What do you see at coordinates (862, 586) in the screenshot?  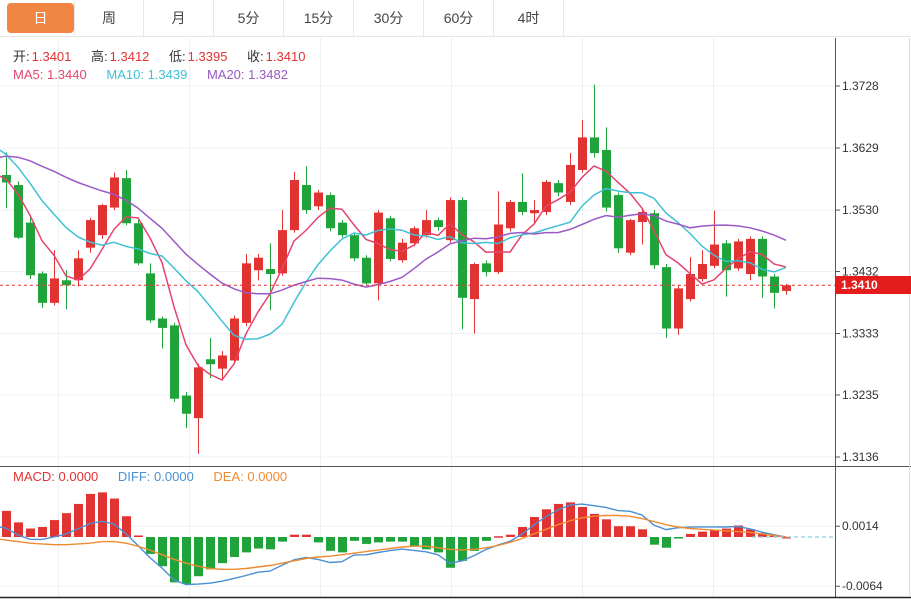 I see `axis-tick-label: -0.0064` at bounding box center [862, 586].